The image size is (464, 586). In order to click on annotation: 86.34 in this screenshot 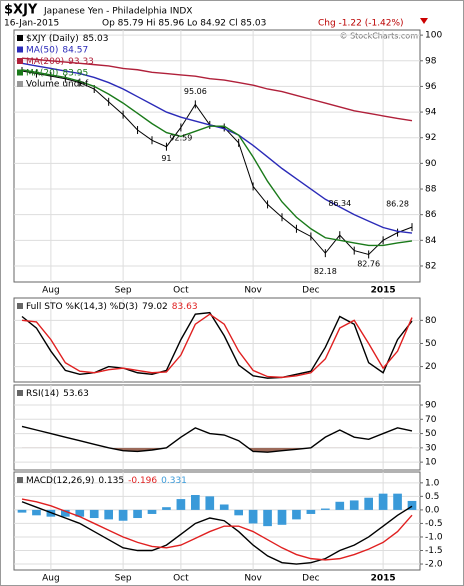, I will do `click(339, 203)`.